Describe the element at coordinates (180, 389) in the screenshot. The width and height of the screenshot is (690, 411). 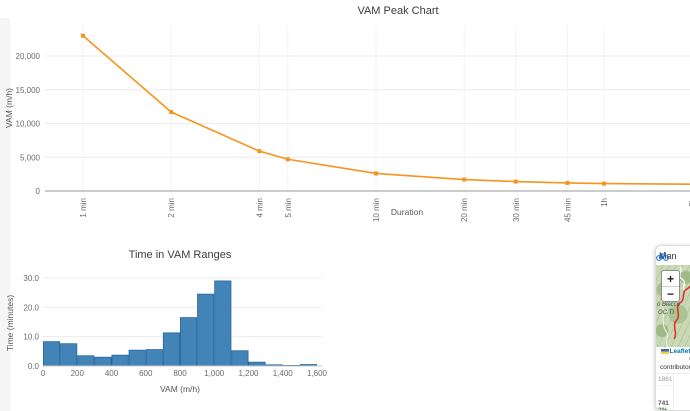
I see `ranges-chart-xlabel: VAM (m/h)` at that location.